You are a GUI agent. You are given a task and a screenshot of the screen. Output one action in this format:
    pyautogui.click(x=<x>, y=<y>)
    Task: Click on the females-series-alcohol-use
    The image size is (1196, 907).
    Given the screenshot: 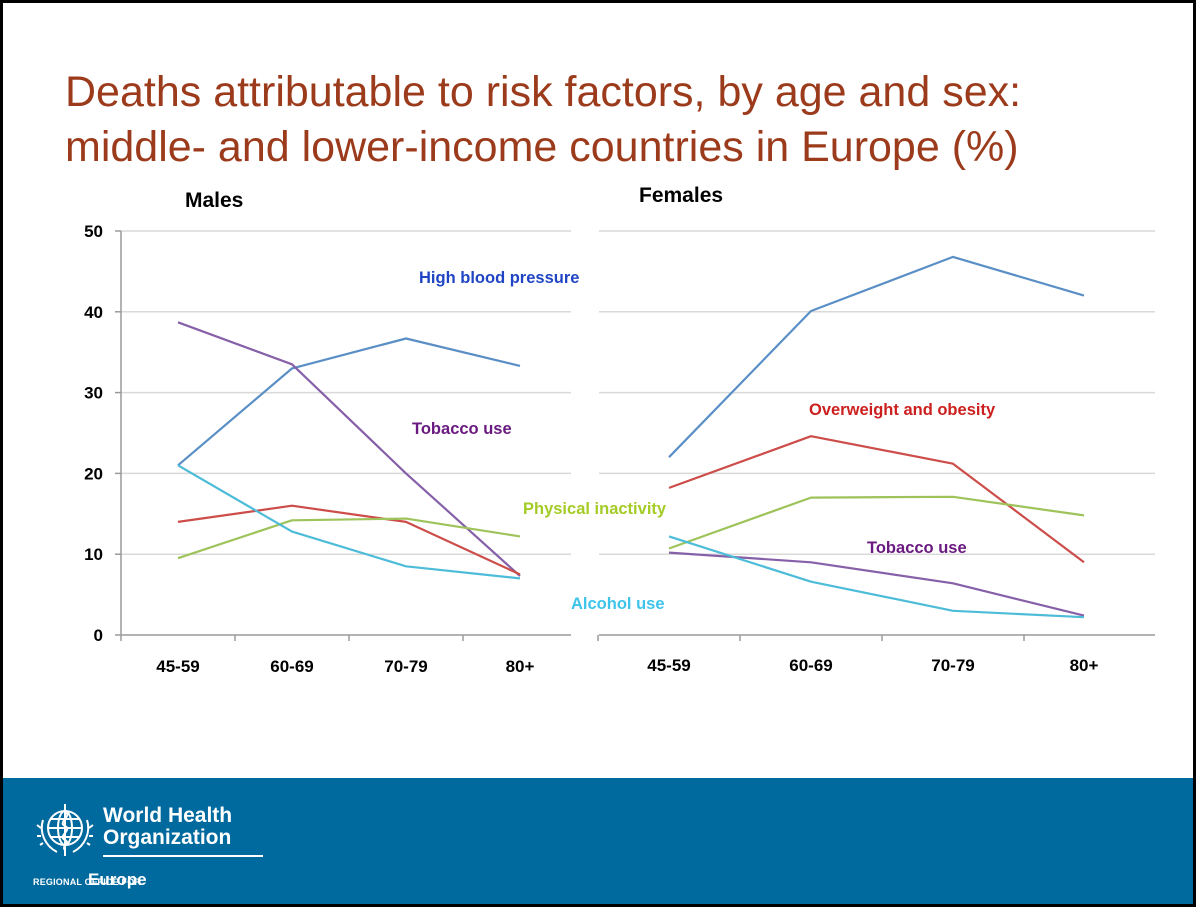 What is the action you would take?
    pyautogui.click(x=876, y=577)
    